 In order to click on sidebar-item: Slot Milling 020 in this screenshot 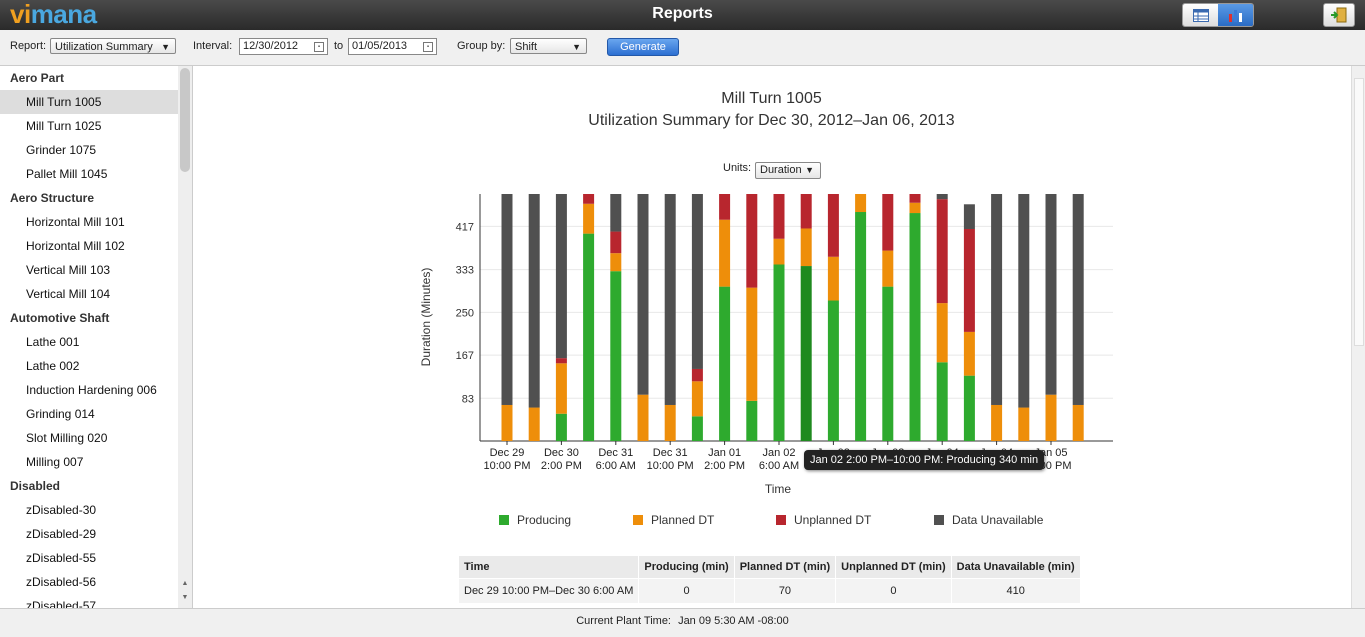, I will do `click(67, 438)`.